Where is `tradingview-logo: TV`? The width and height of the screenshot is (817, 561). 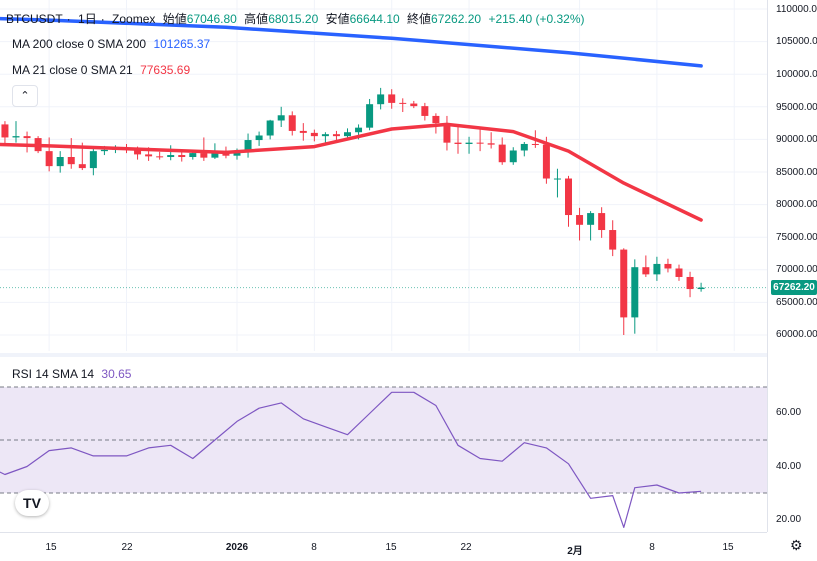
tradingview-logo: TV is located at coordinates (32, 503).